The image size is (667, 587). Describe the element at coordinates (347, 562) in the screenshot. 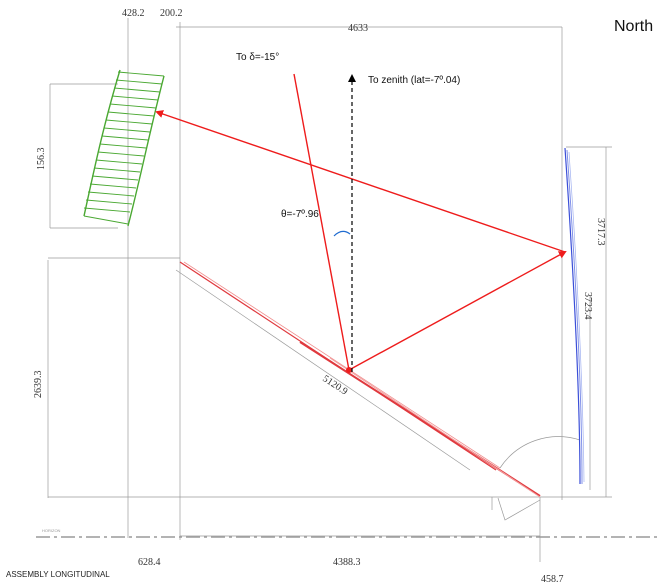

I see `dim-bottom-span: 4388.3` at that location.